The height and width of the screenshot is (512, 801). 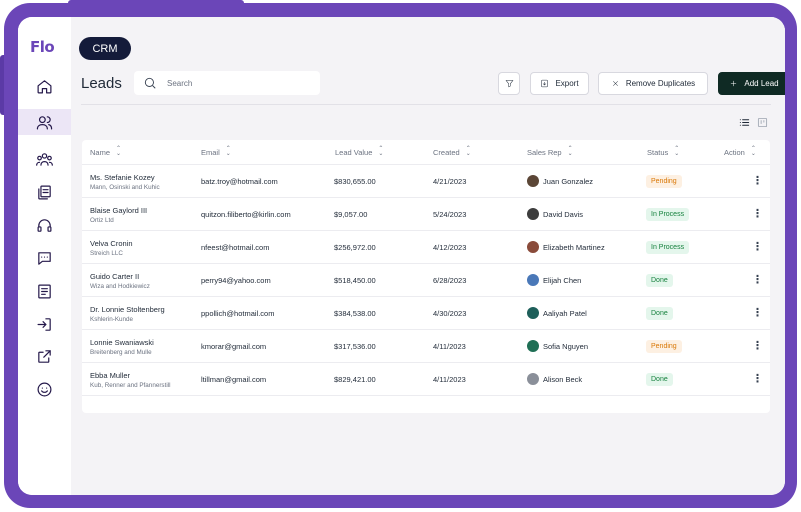 I want to click on remove-duplicates-button: Remove Duplicates, so click(x=653, y=83).